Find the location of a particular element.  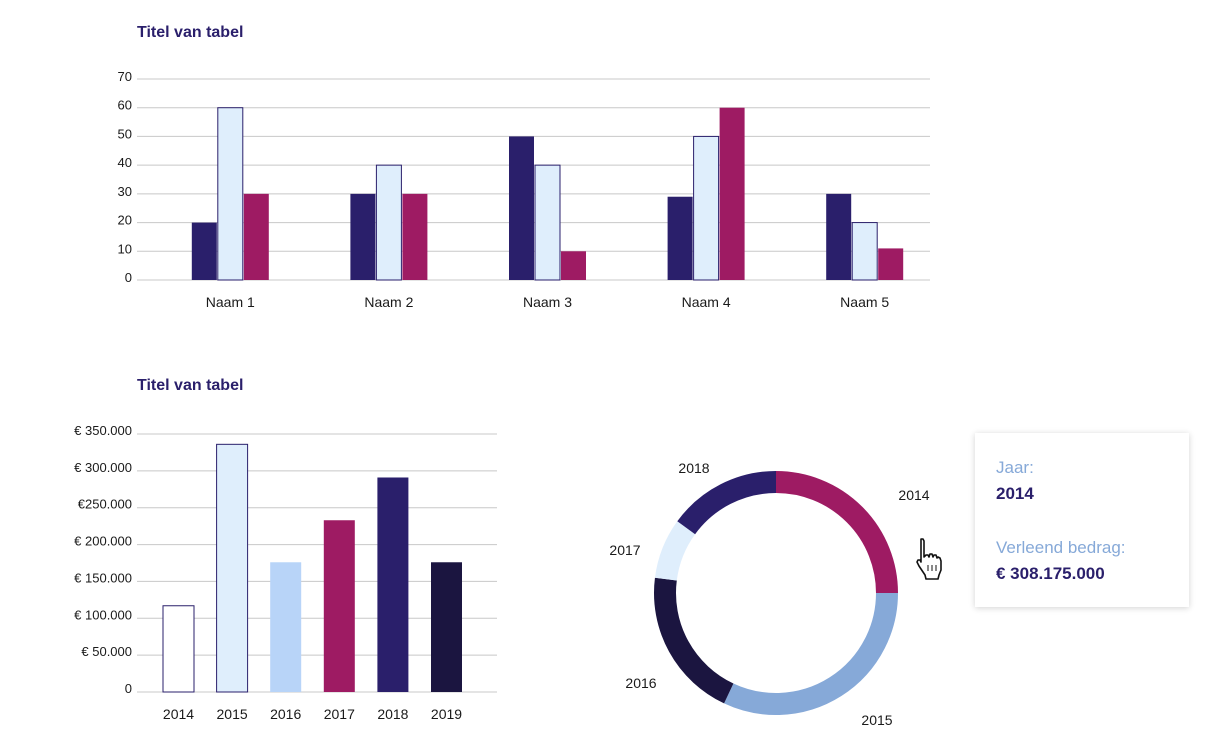

y-tick-label: € 50.000 is located at coordinates (106, 651).